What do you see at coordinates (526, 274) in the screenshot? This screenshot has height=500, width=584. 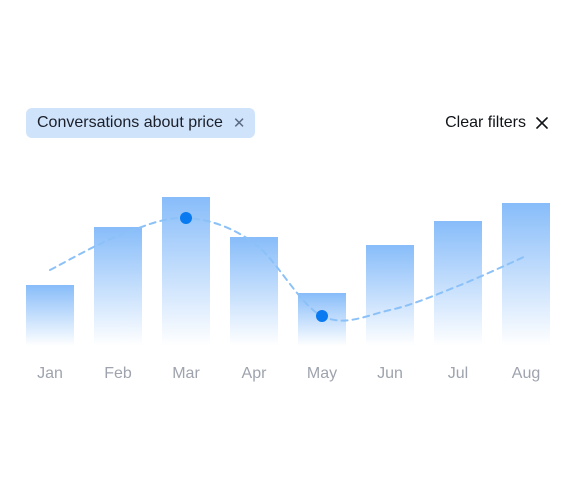 I see `bar-aug` at bounding box center [526, 274].